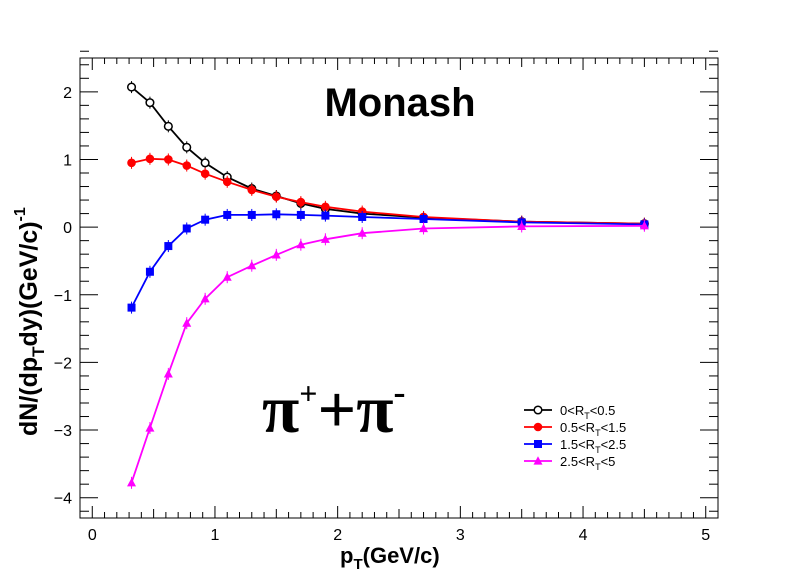  I want to click on legend-entry-1: 0<RT<0.5, so click(569, 412).